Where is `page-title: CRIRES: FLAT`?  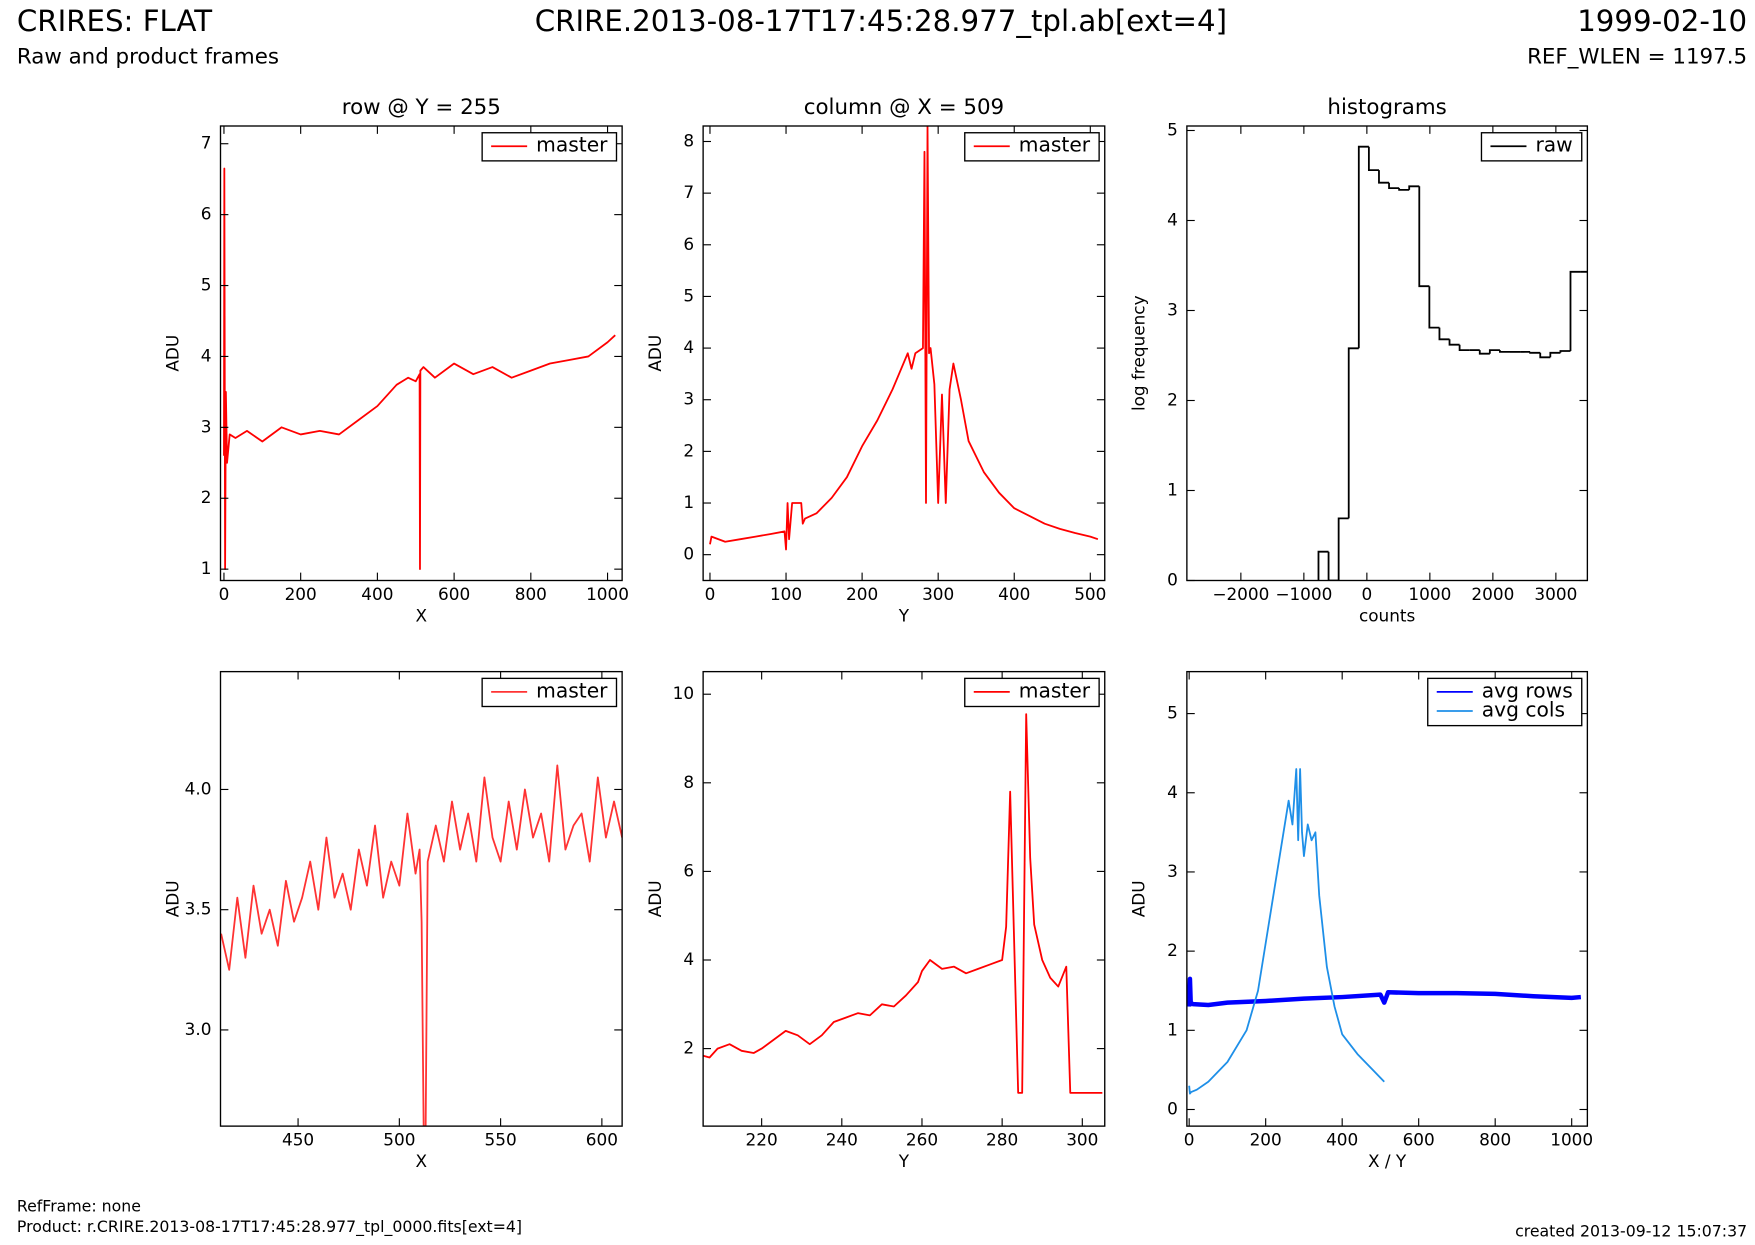
page-title: CRIRES: FLAT is located at coordinates (114, 21).